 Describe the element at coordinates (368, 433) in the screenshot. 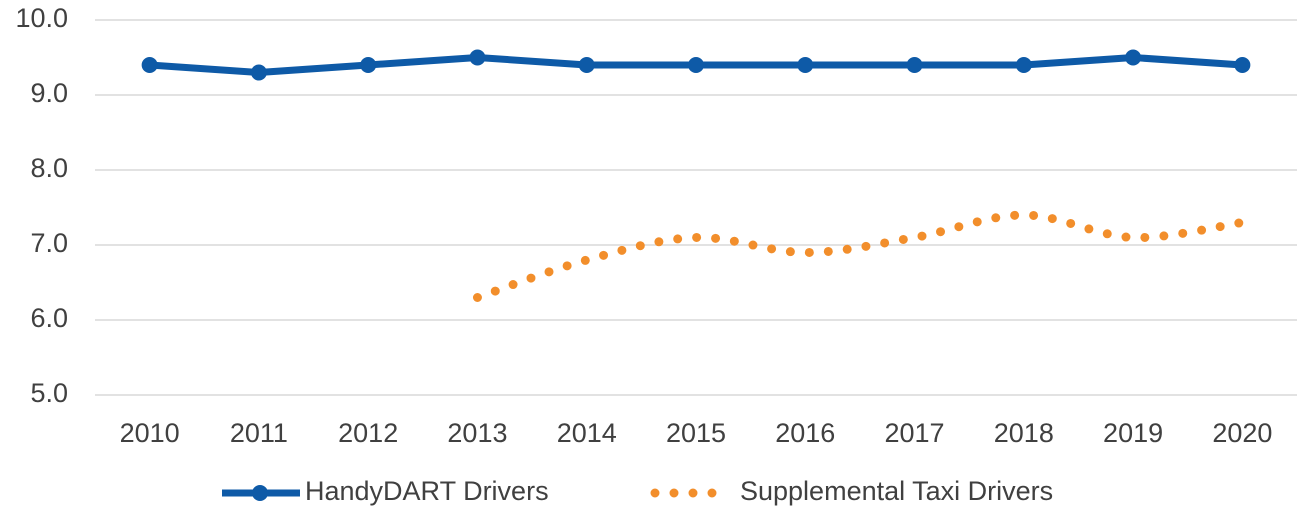

I see `x-tick-label: 2012` at that location.